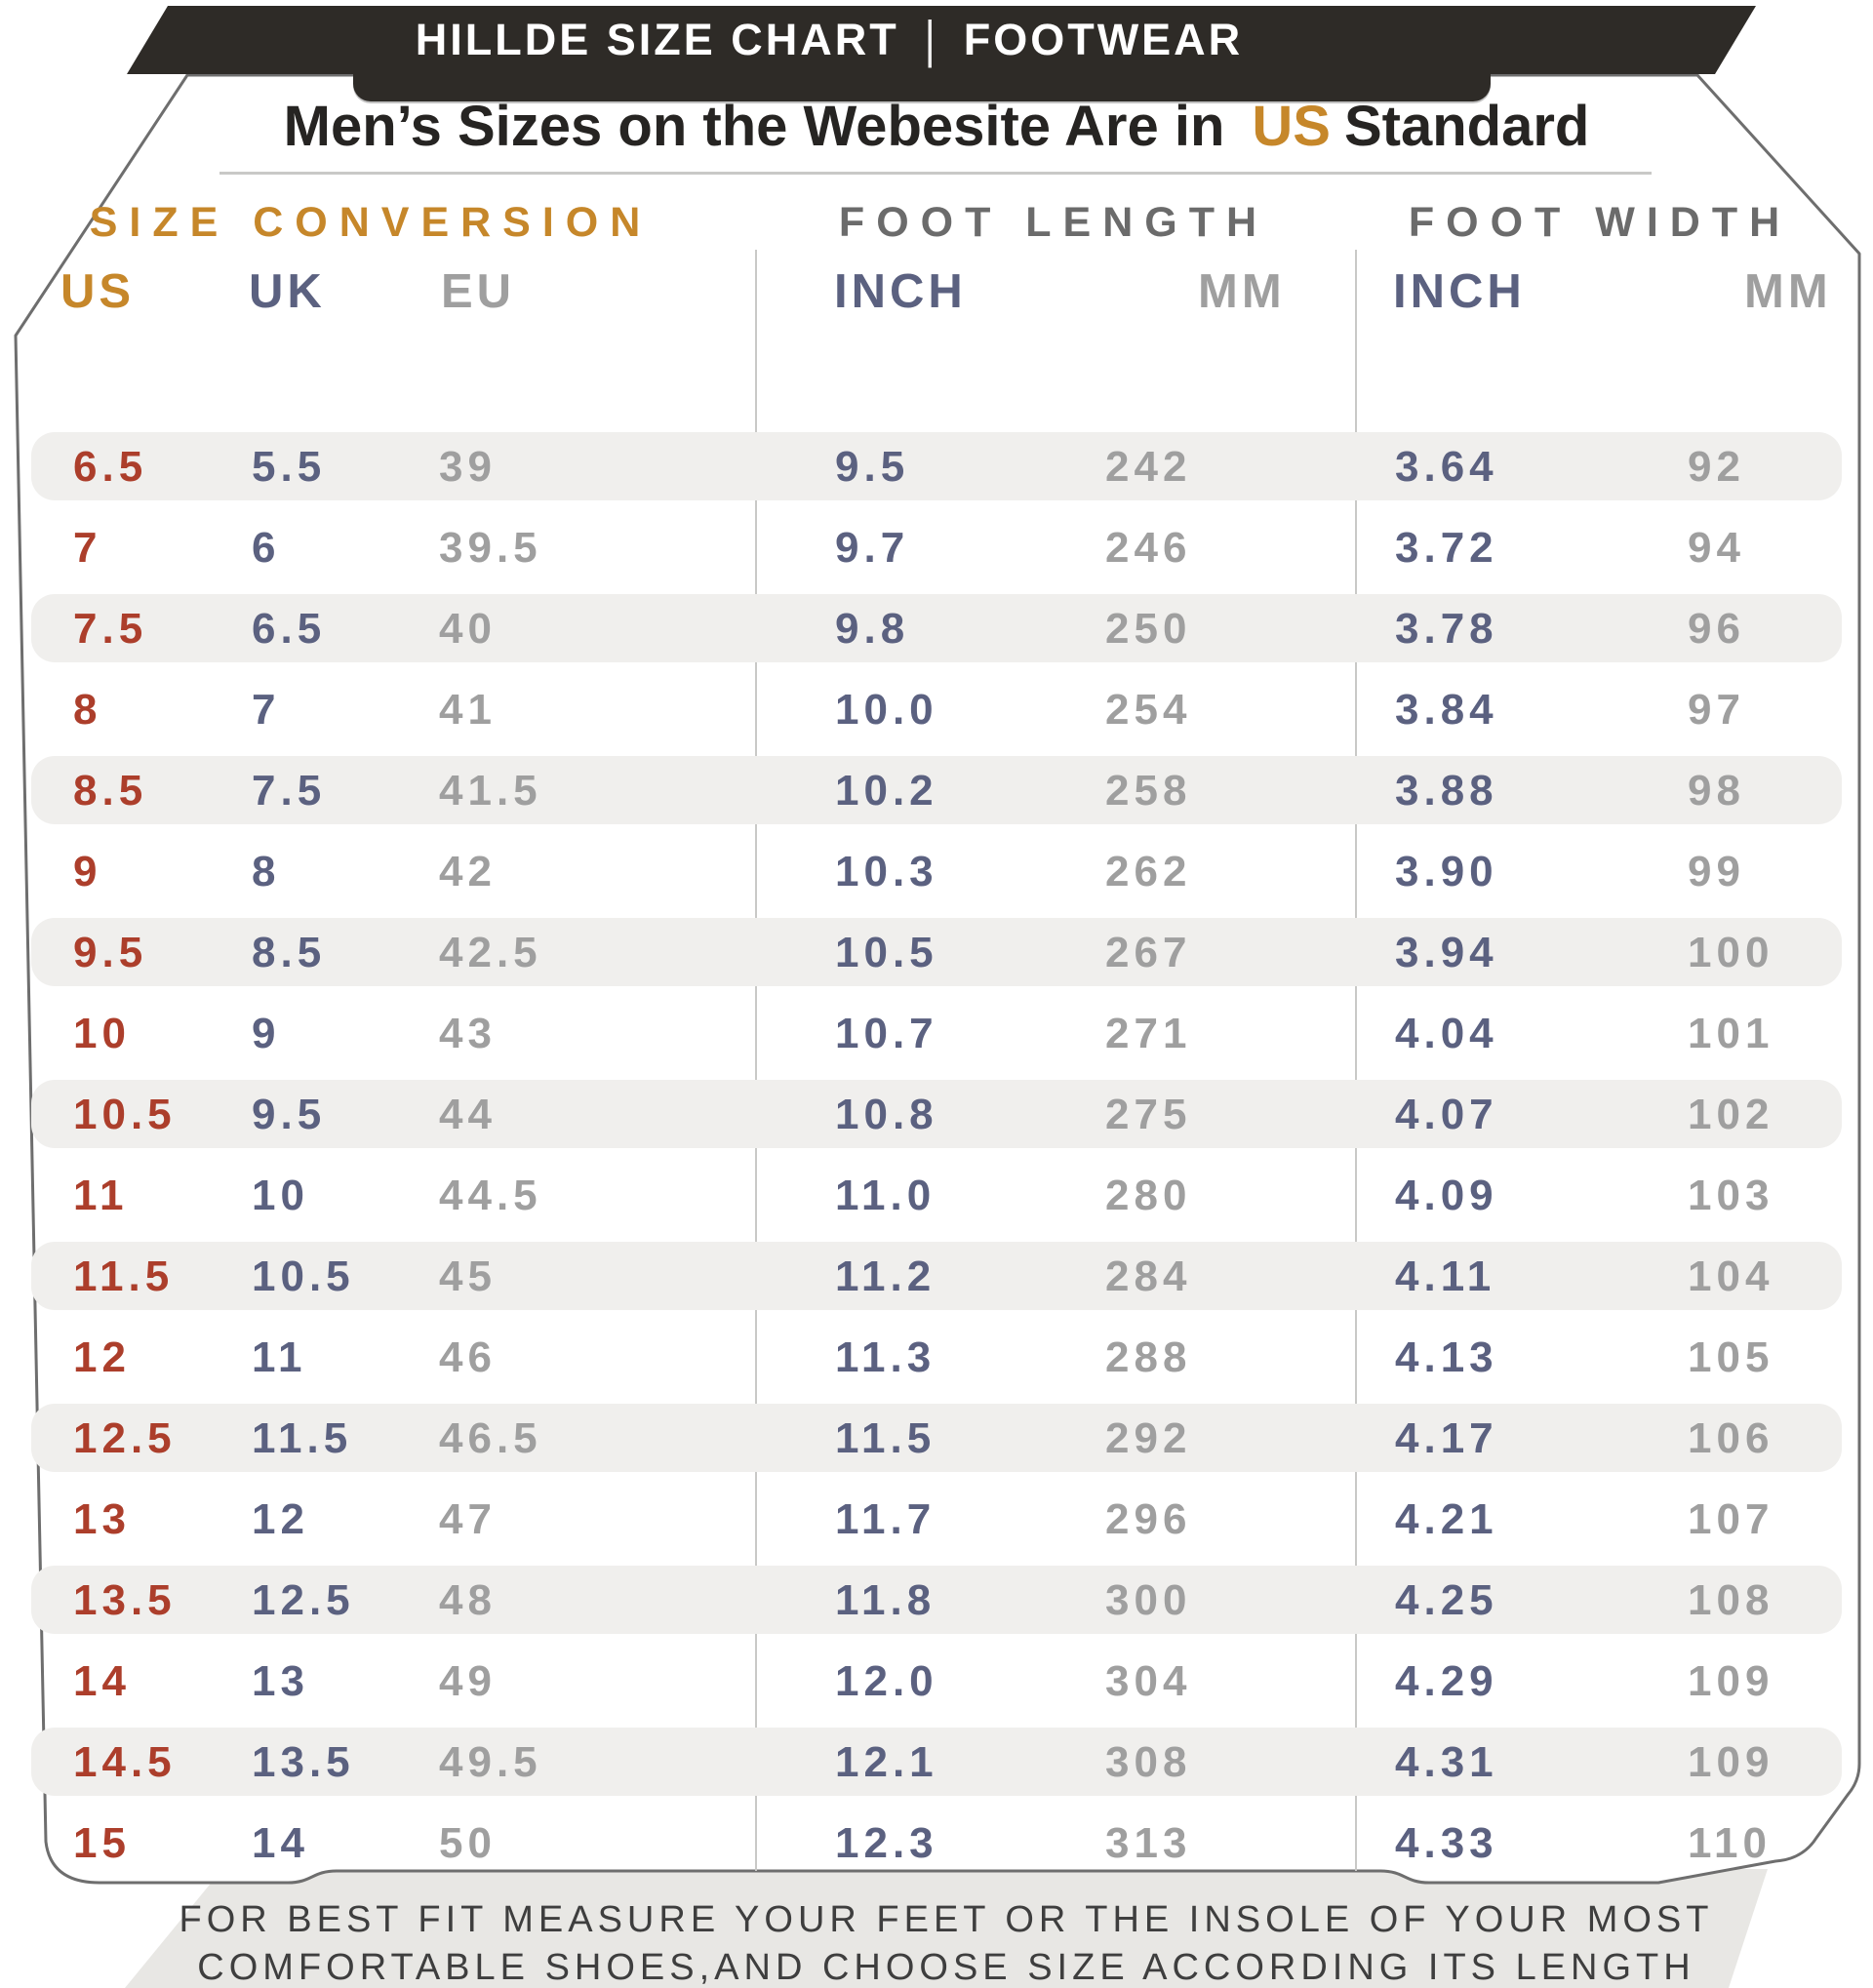  What do you see at coordinates (1716, 710) in the screenshot?
I see `cell-width-mm: 97` at bounding box center [1716, 710].